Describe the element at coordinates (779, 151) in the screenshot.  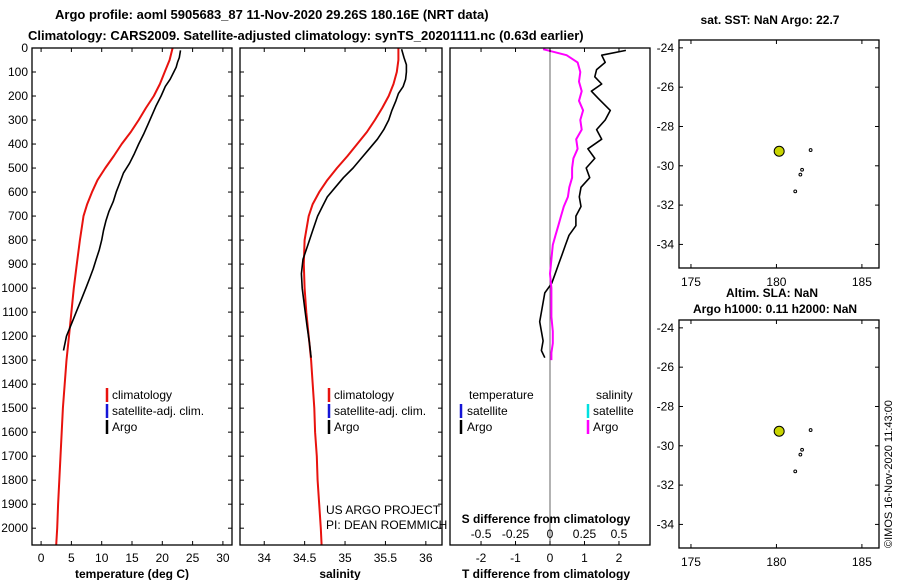
I see `map_sst-argo-position-marker` at that location.